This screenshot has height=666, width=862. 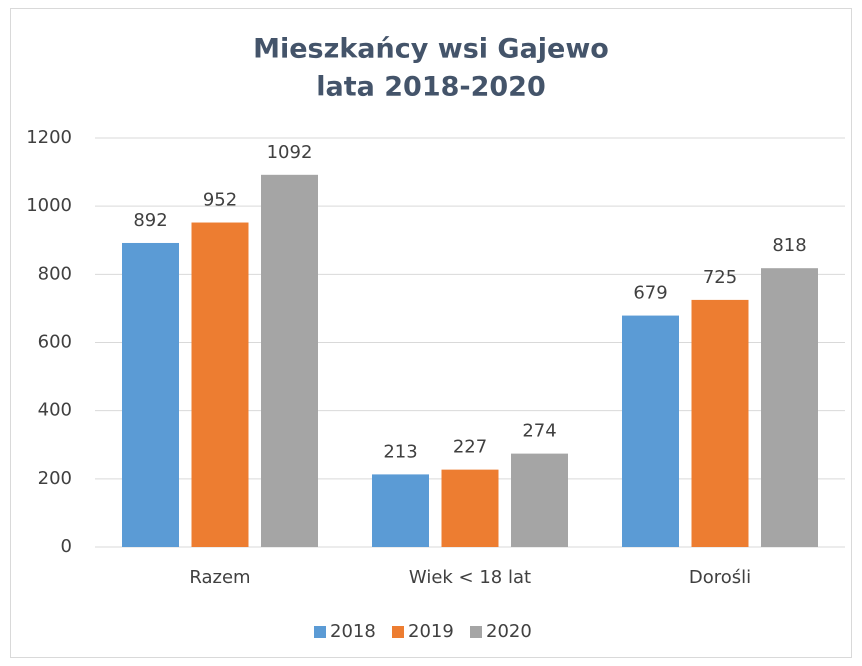 What do you see at coordinates (220, 200) in the screenshot?
I see `data-label: 952` at bounding box center [220, 200].